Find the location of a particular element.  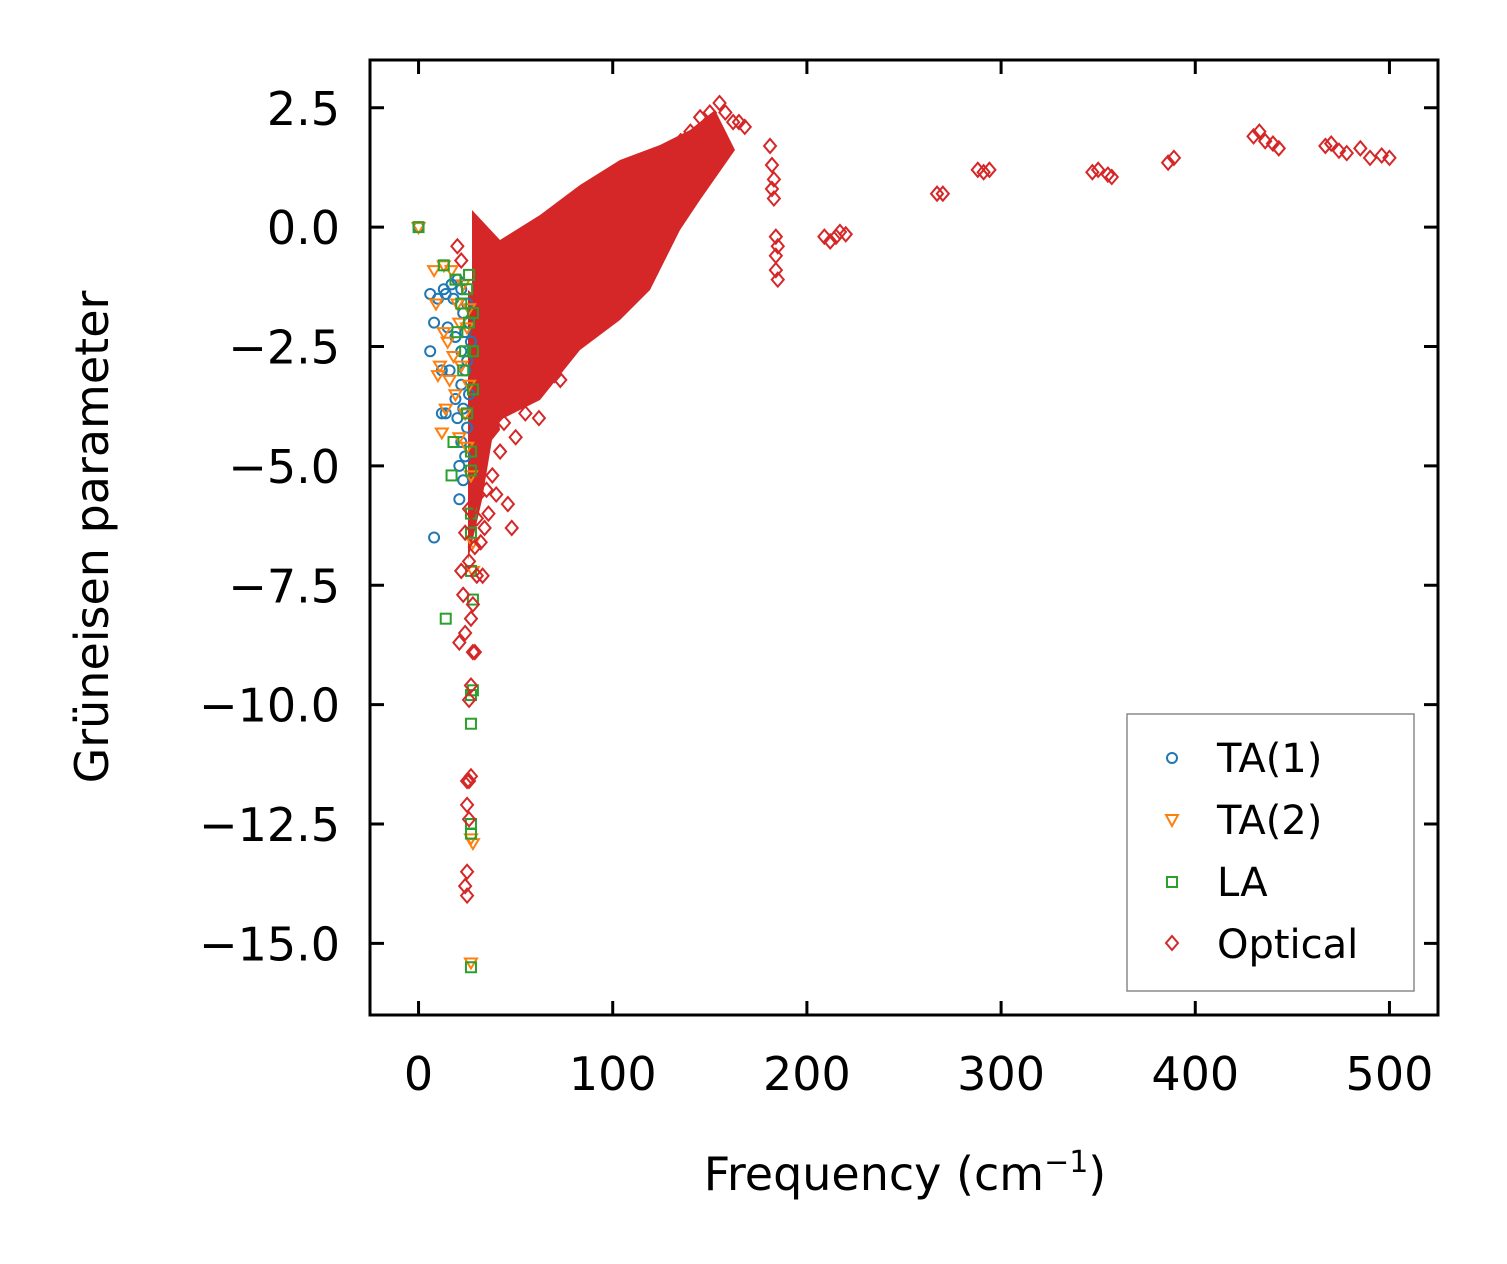

legend-marker-la is located at coordinates (1172, 882).